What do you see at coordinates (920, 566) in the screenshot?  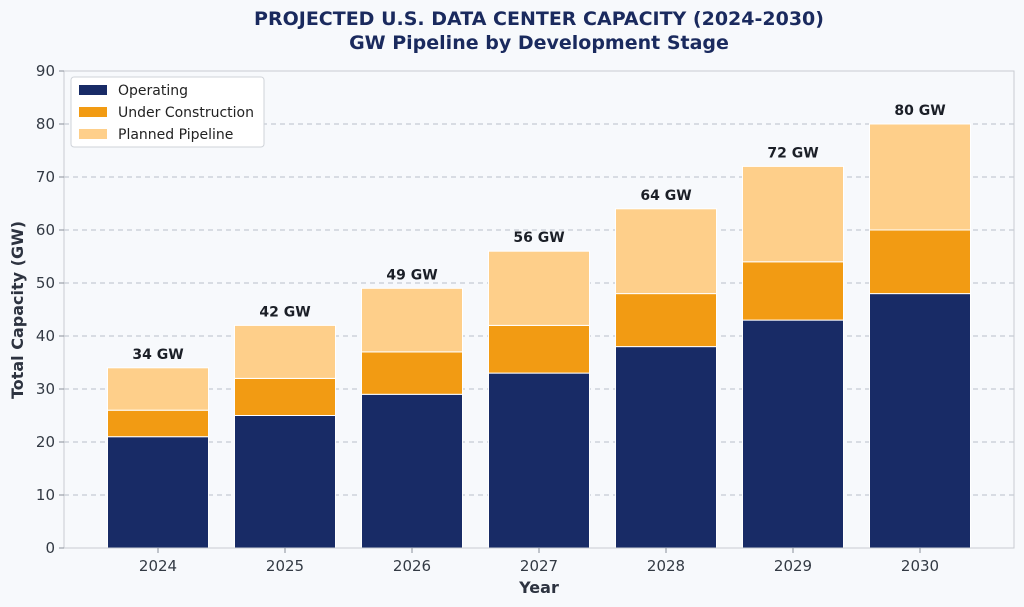 I see `x-tick-label-2030: 2030` at bounding box center [920, 566].